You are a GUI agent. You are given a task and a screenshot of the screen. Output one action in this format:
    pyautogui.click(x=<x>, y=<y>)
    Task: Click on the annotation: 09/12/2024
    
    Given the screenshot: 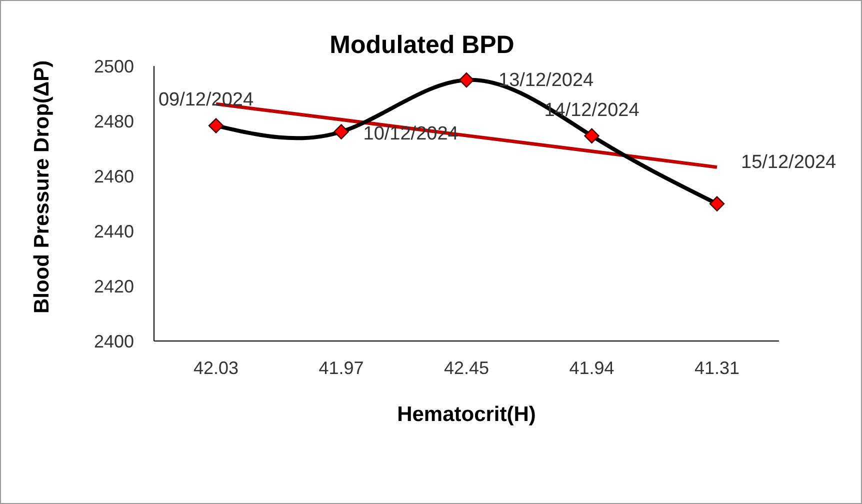 What is the action you would take?
    pyautogui.click(x=206, y=100)
    